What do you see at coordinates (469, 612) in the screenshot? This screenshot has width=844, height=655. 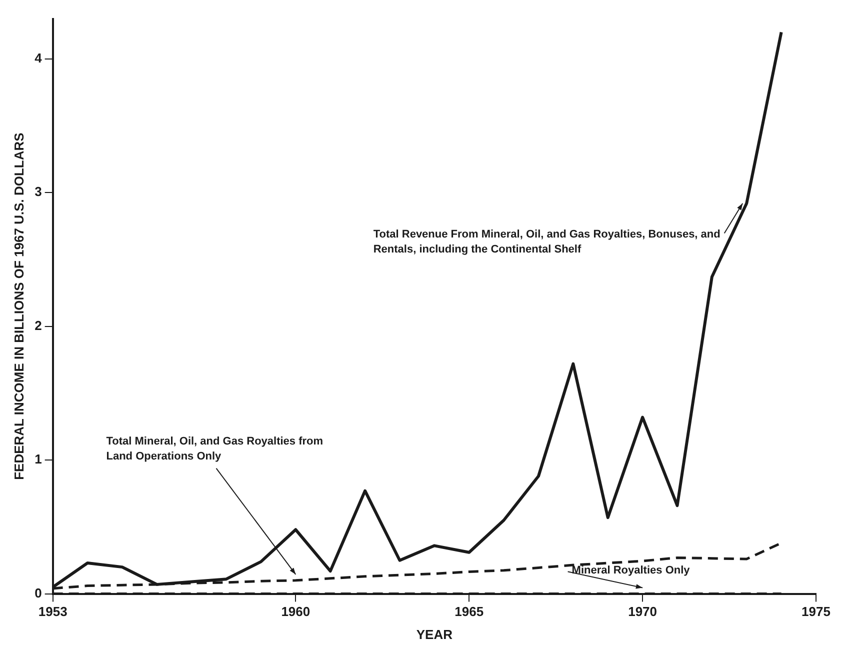 I see `x-tick-label: 1965` at bounding box center [469, 612].